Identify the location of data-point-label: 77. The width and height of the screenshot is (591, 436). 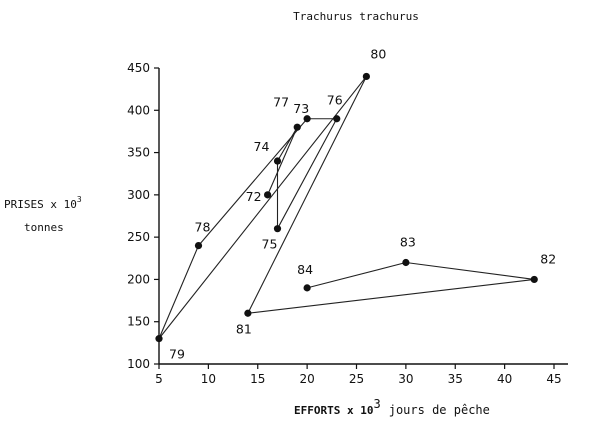
(281, 102).